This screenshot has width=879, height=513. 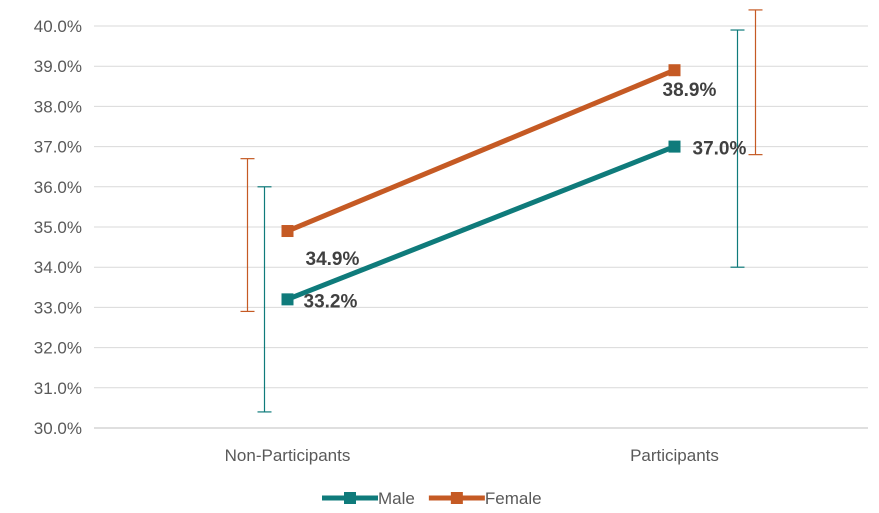 I want to click on y-tick-label: 35.0%, so click(x=58, y=227).